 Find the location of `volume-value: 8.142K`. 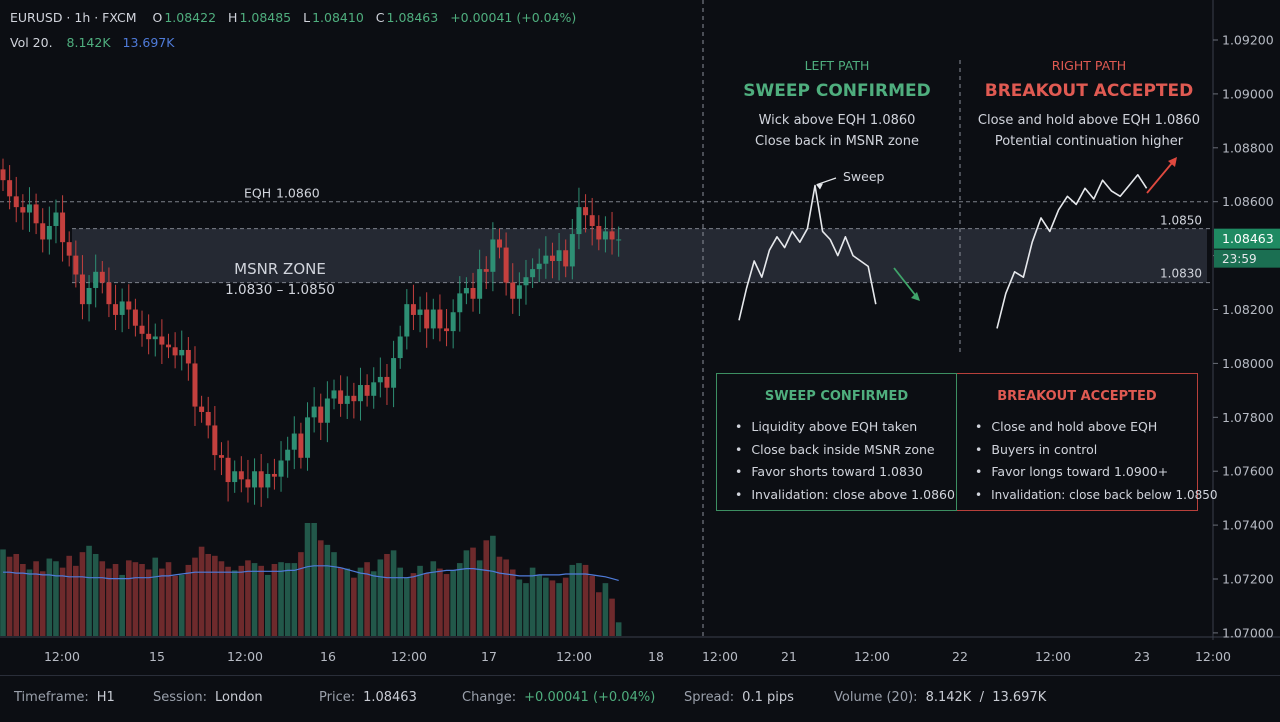

volume-value: 8.142K is located at coordinates (88, 42).